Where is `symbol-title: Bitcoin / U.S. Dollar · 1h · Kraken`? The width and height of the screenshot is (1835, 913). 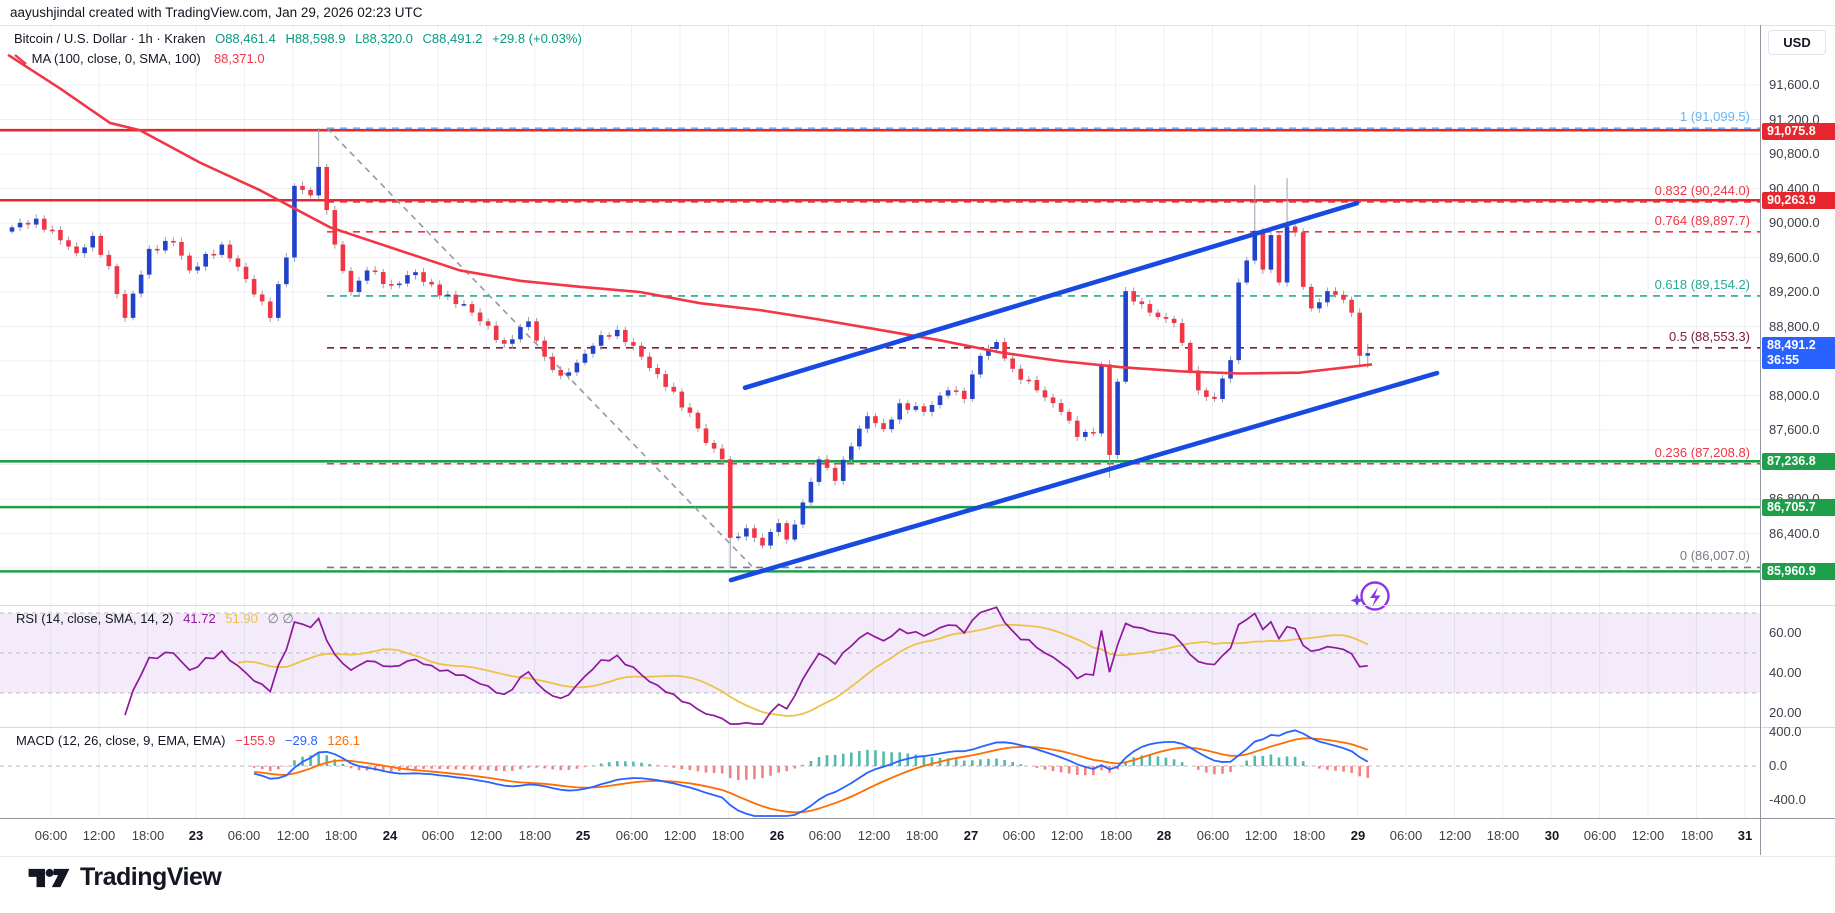
symbol-title: Bitcoin / U.S. Dollar · 1h · Kraken is located at coordinates (110, 38).